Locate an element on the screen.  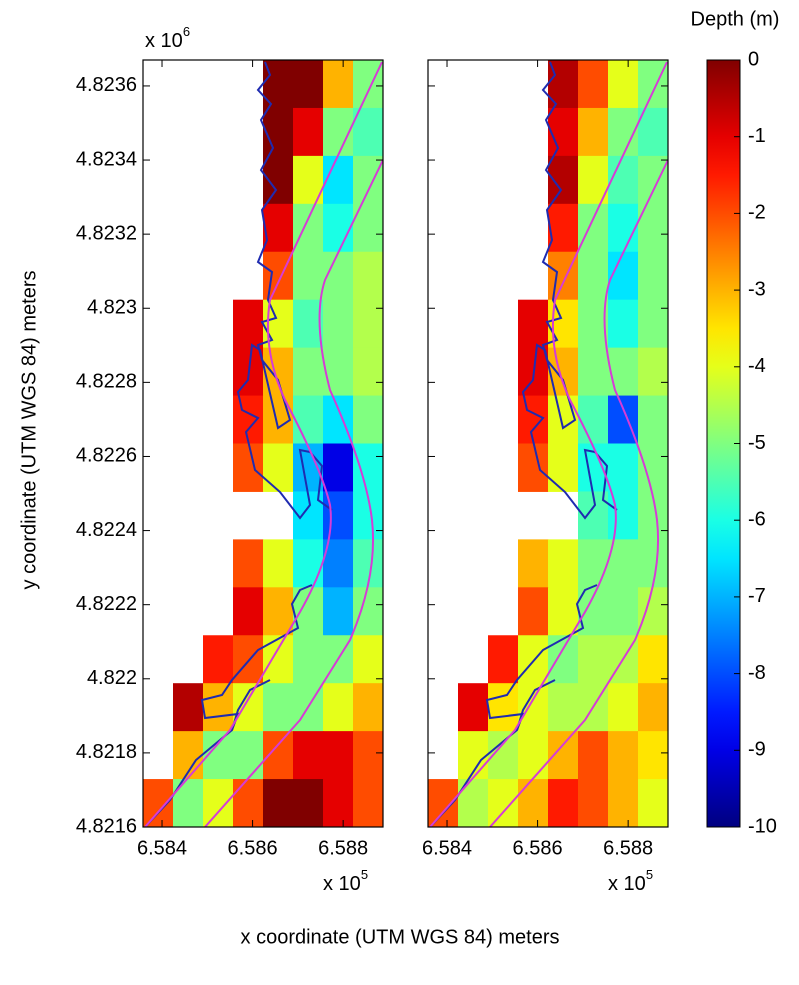
colorbar-tick-label: -3 is located at coordinates (757, 289).